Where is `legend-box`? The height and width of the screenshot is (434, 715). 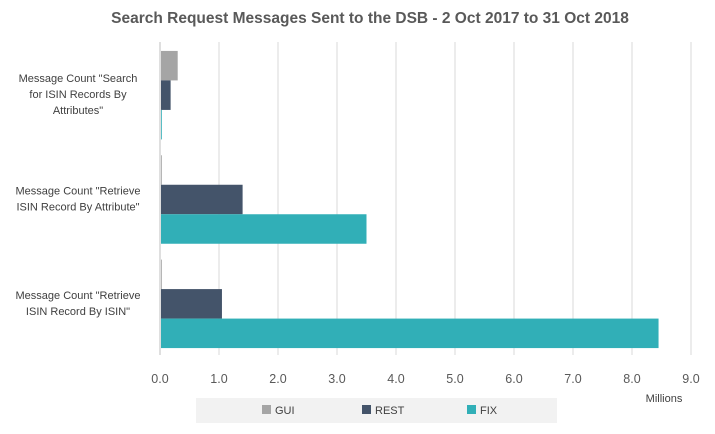 legend-box is located at coordinates (376, 410).